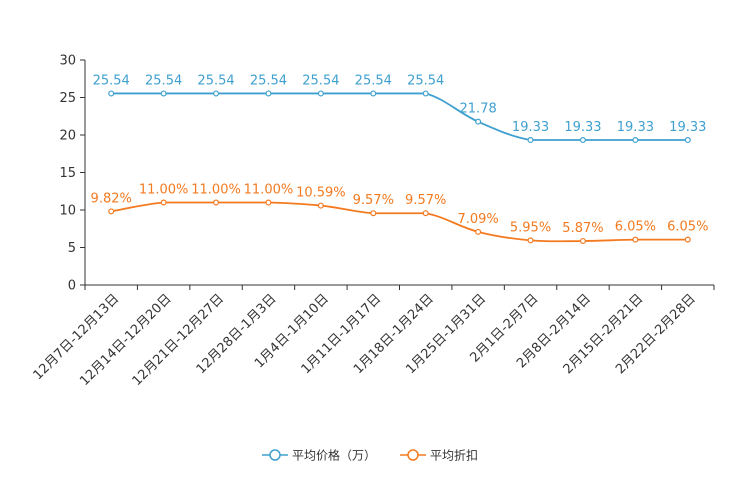 This screenshot has height=496, width=744. What do you see at coordinates (72, 248) in the screenshot?
I see `y-tick-label: 5` at bounding box center [72, 248].